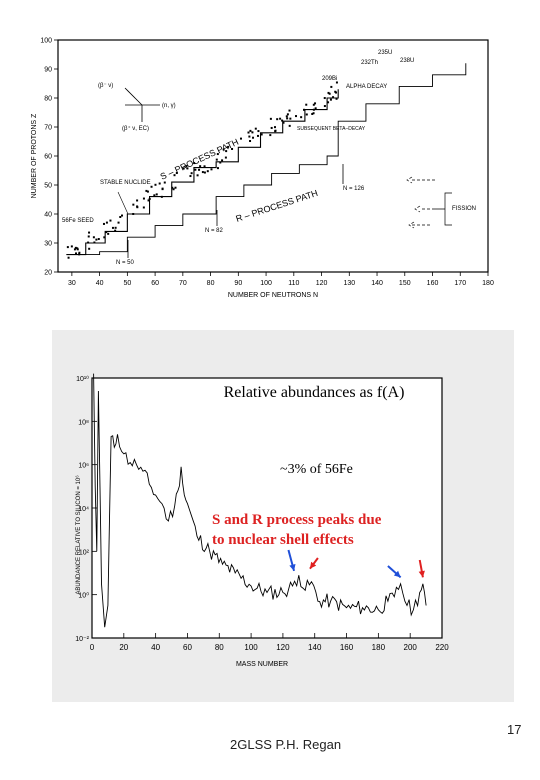 The image size is (540, 780). Describe the element at coordinates (123, 203) in the screenshot. I see `stable-nuclide-pointer` at that location.